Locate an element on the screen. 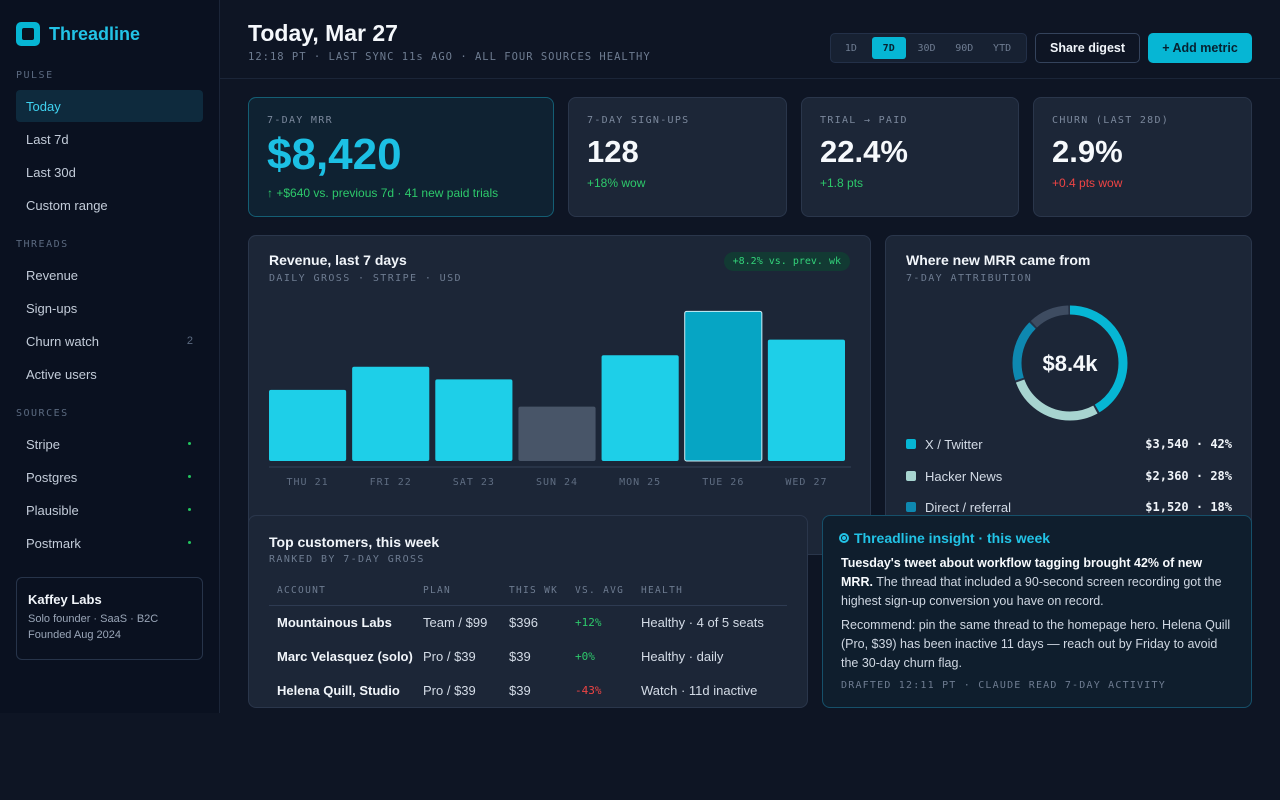 The width and height of the screenshot is (1280, 800). section-sources: SOURCES is located at coordinates (42, 413).